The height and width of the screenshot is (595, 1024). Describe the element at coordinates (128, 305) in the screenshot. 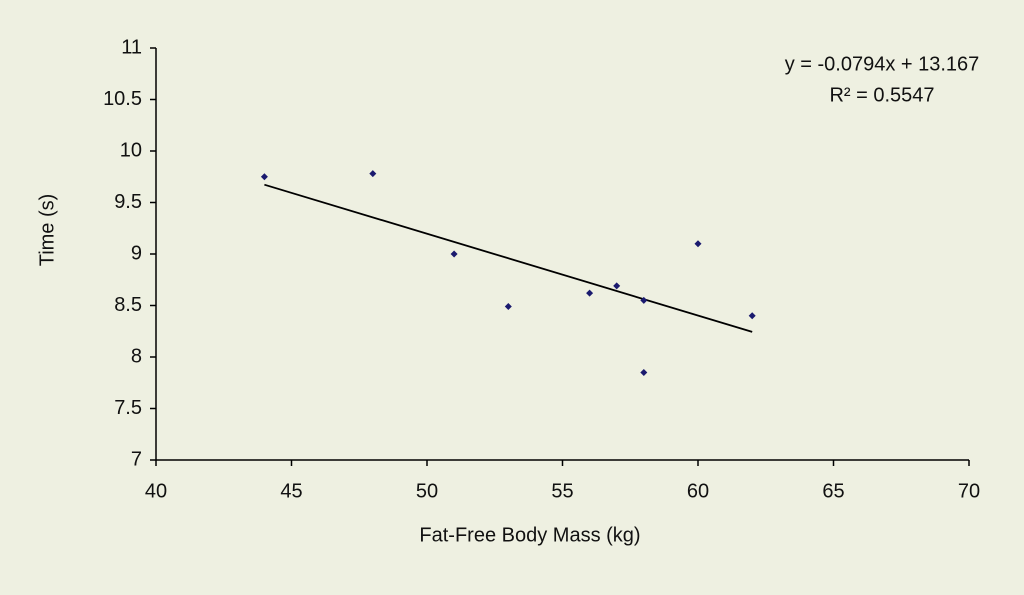

I see `y-tick-label: 8.5` at that location.